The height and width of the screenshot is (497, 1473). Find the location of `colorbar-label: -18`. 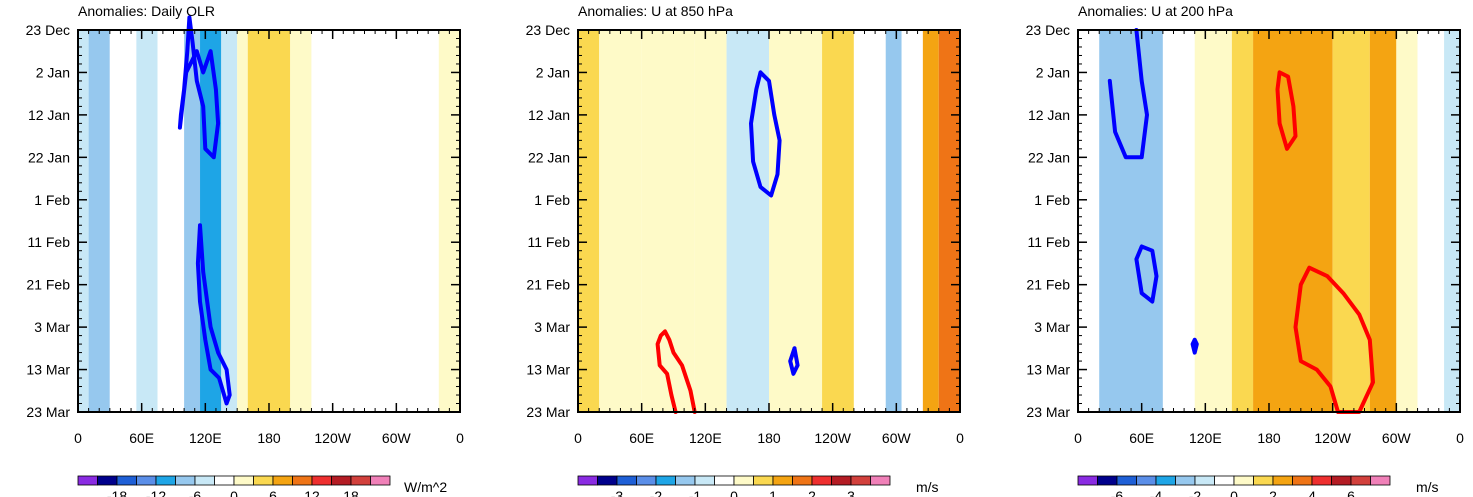

colorbar-label: -18 is located at coordinates (117, 492).